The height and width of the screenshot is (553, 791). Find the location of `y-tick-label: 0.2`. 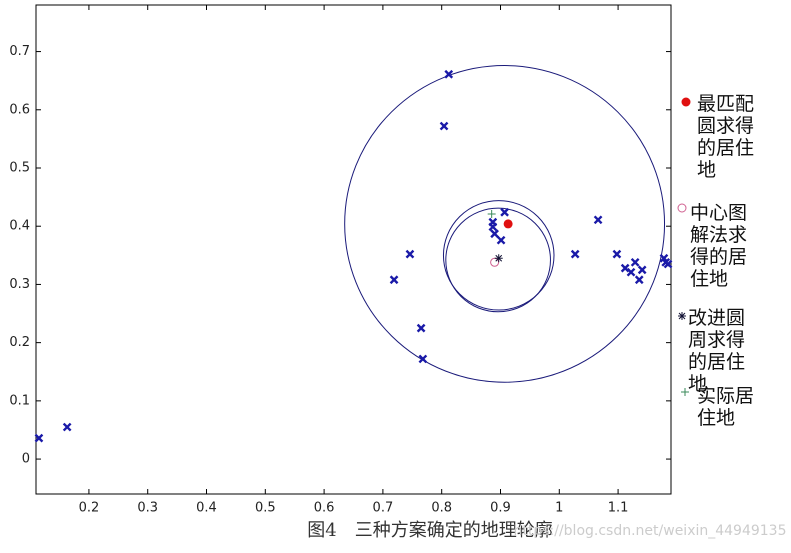

y-tick-label: 0.2 is located at coordinates (19, 342).